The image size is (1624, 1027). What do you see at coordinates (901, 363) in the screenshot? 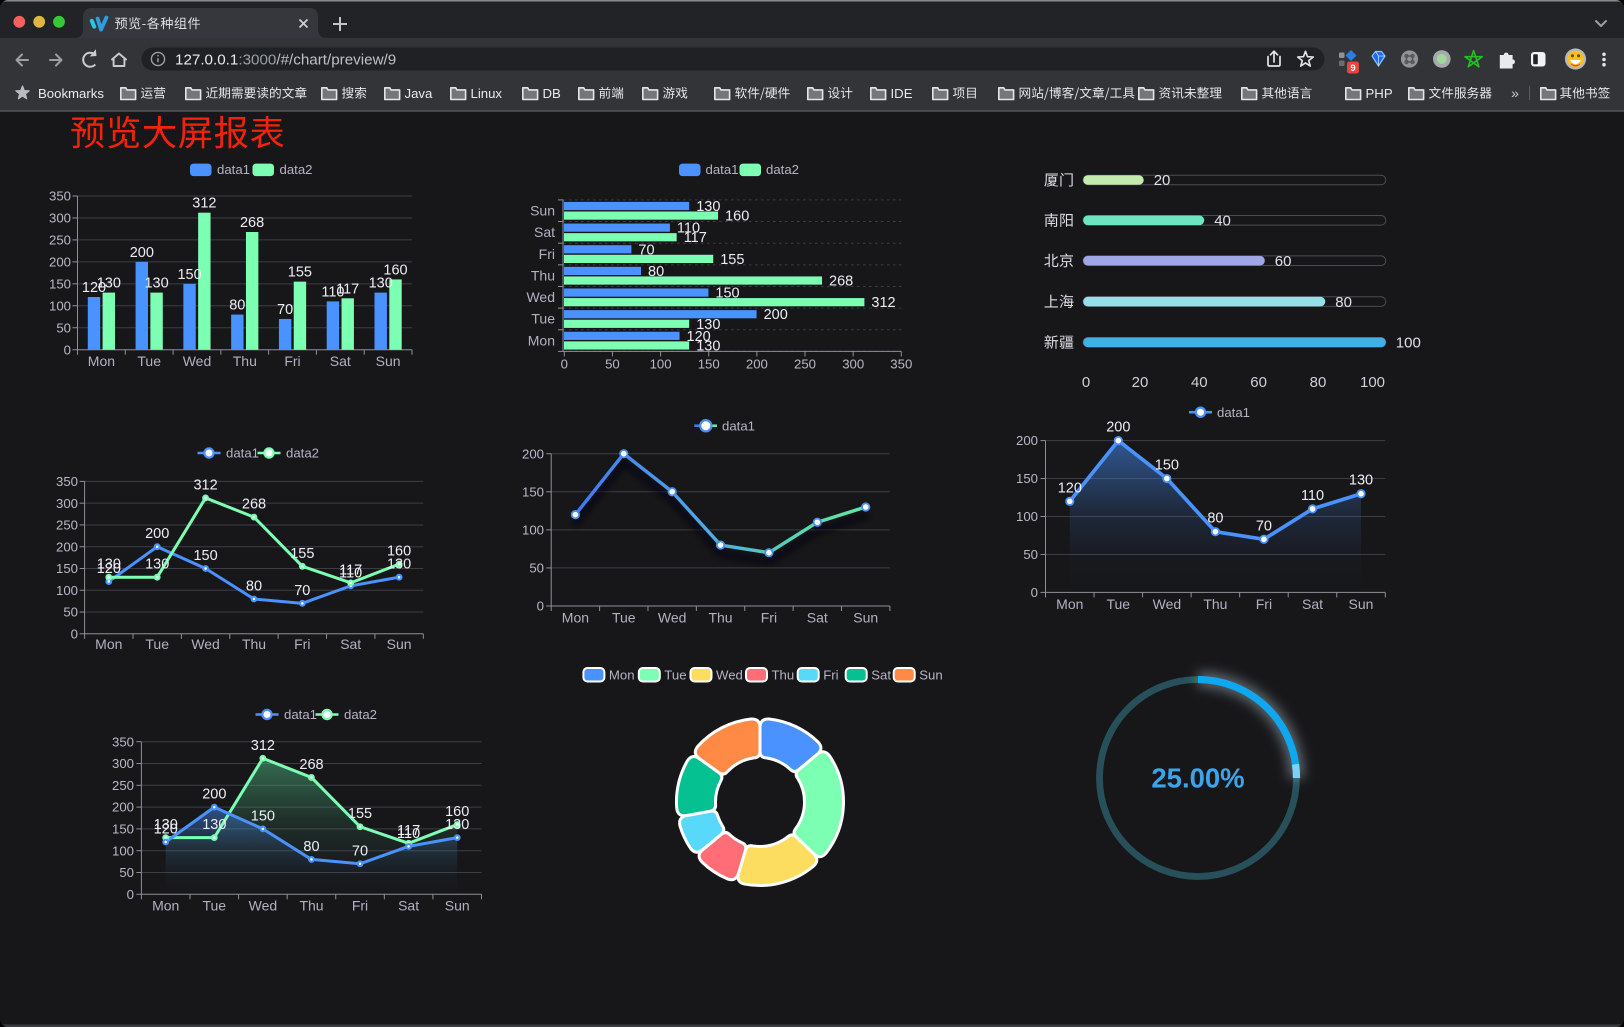
I see `svg-text: 350` at bounding box center [901, 363].